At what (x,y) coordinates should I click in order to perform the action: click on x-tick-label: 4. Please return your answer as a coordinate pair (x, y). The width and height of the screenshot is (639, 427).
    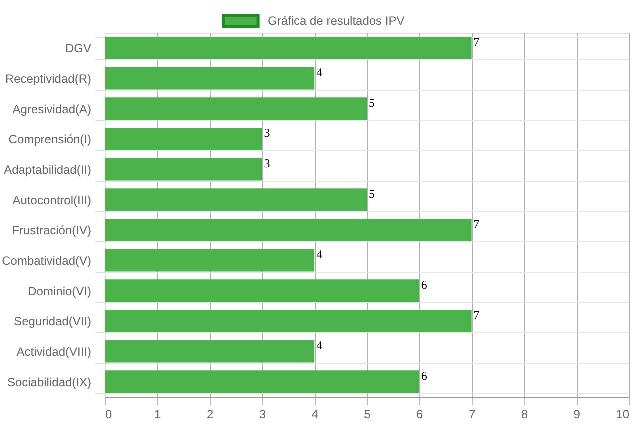
    Looking at the image, I should click on (315, 415).